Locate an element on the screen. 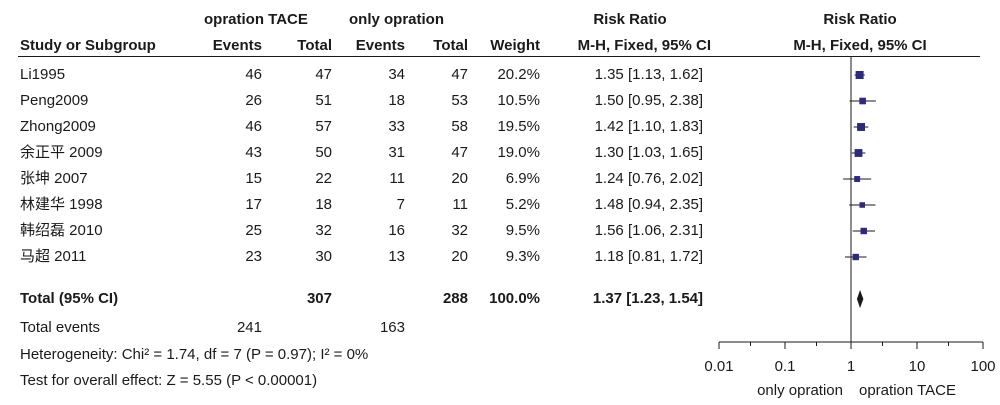  total-label: Total (95% CI) is located at coordinates (69, 298).